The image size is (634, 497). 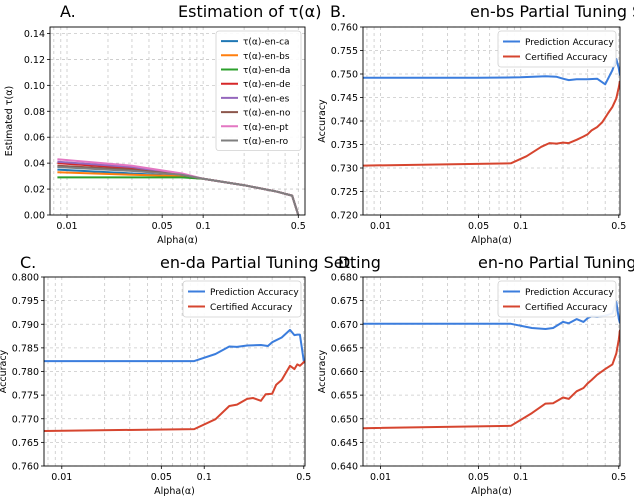 I want to click on legend-label: τ(α)-en-da, so click(x=266, y=71).